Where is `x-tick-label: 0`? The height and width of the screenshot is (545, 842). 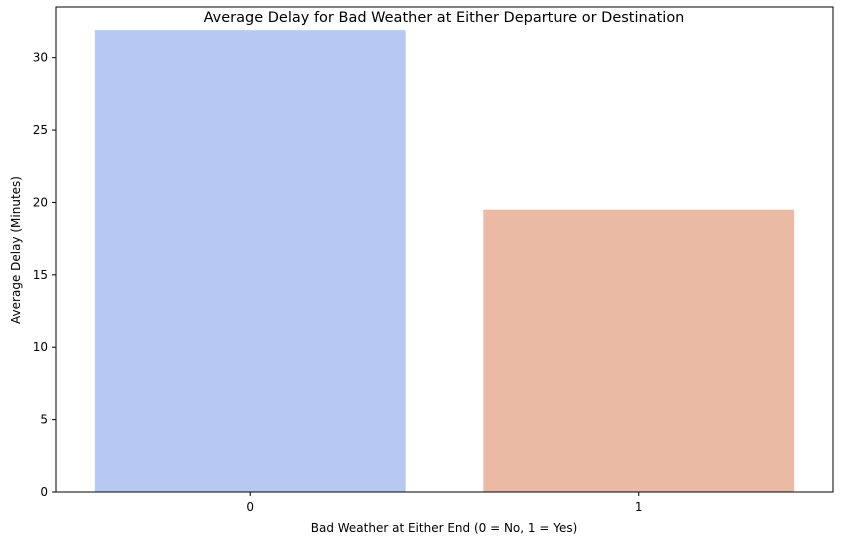
x-tick-label: 0 is located at coordinates (250, 507).